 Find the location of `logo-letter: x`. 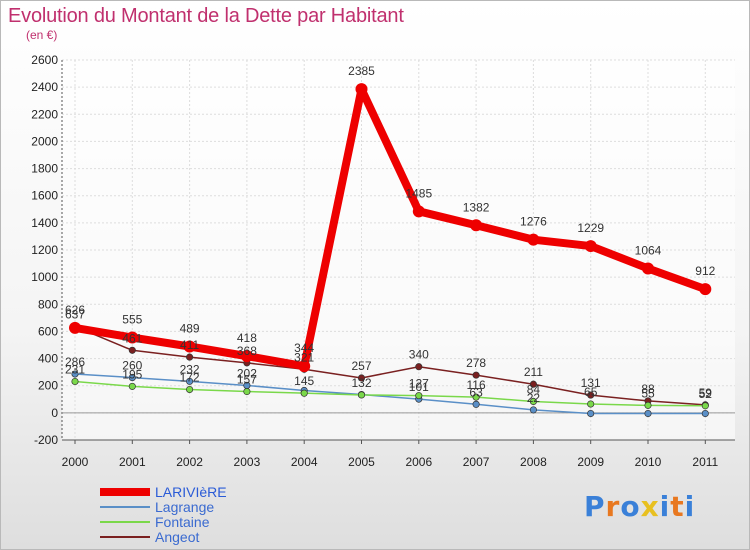

logo-letter: x is located at coordinates (650, 506).